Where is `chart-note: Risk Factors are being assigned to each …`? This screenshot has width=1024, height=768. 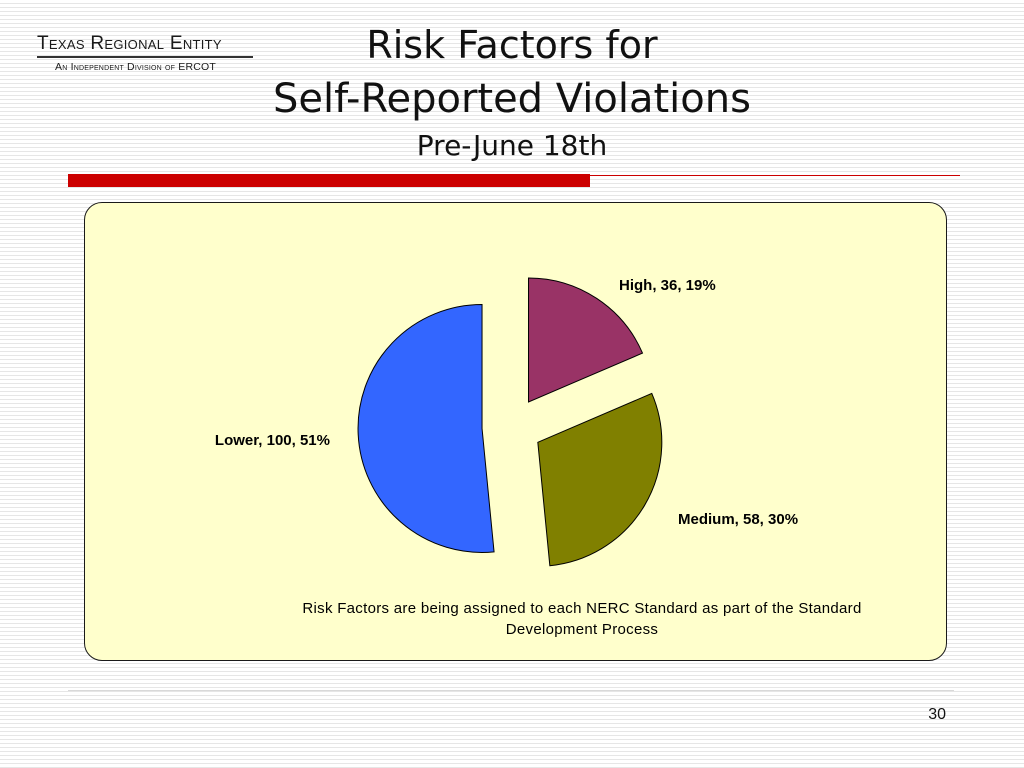
chart-note: Risk Factors are being assigned to each … is located at coordinates (582, 619).